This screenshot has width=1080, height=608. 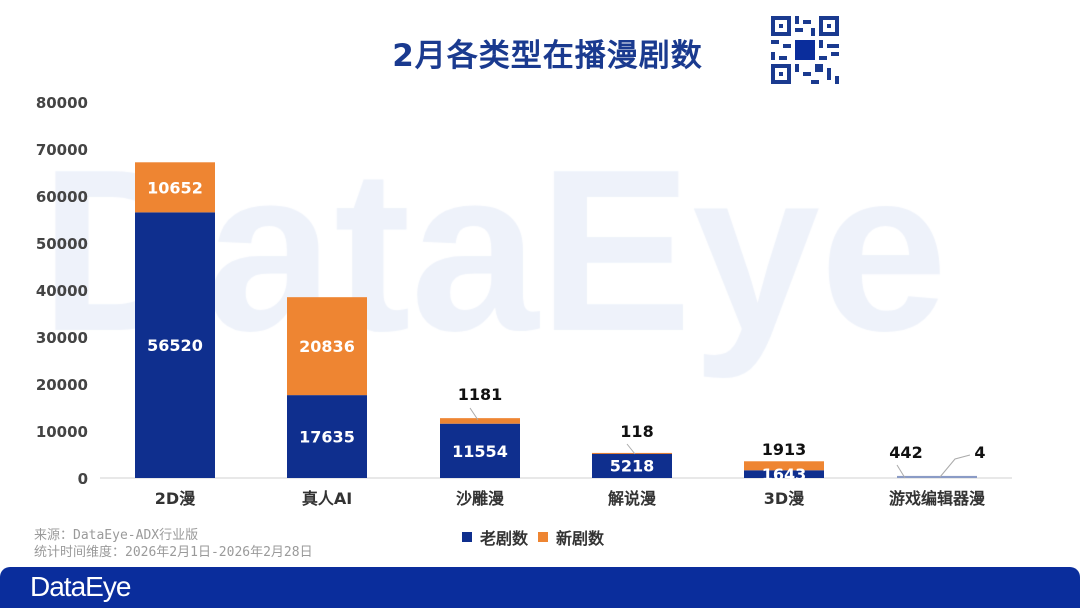 I want to click on chart-title: 2月各类型在播漫剧数, so click(x=547, y=56).